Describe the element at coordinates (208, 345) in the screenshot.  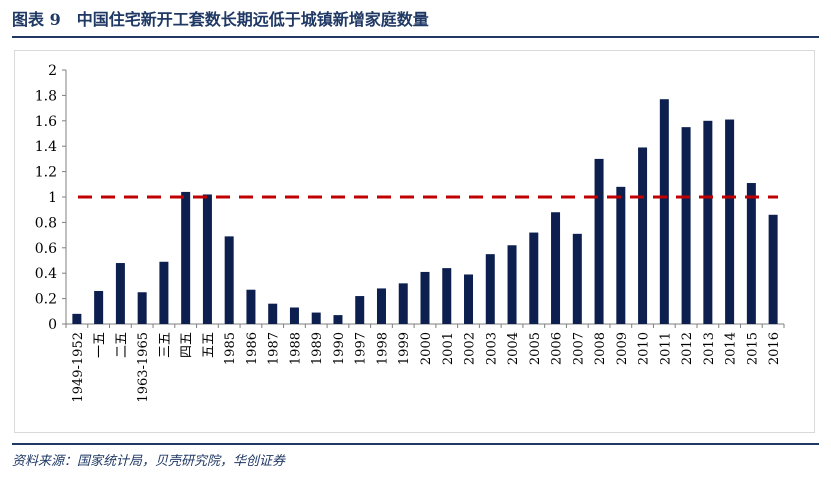
I see `x-tick-label: 五五` at that location.